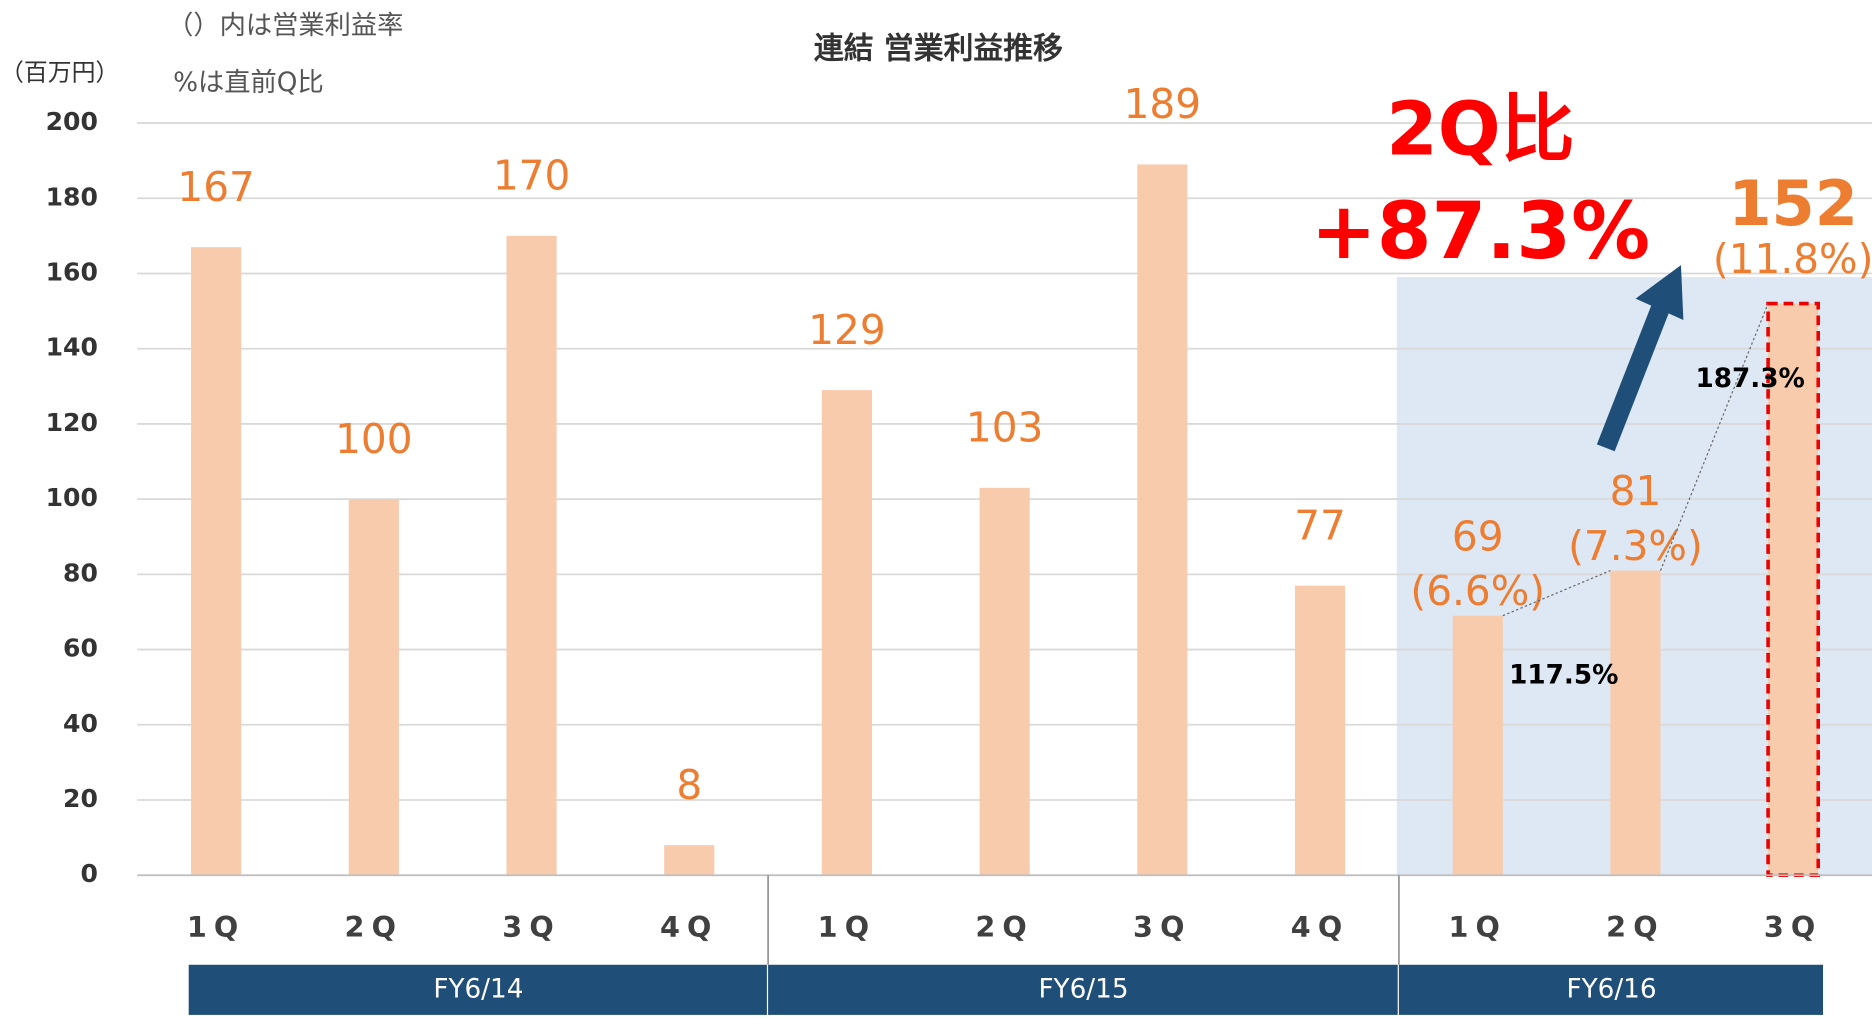  Describe the element at coordinates (1477, 591) in the screenshot. I see `margin-label: (6.6%)` at that location.